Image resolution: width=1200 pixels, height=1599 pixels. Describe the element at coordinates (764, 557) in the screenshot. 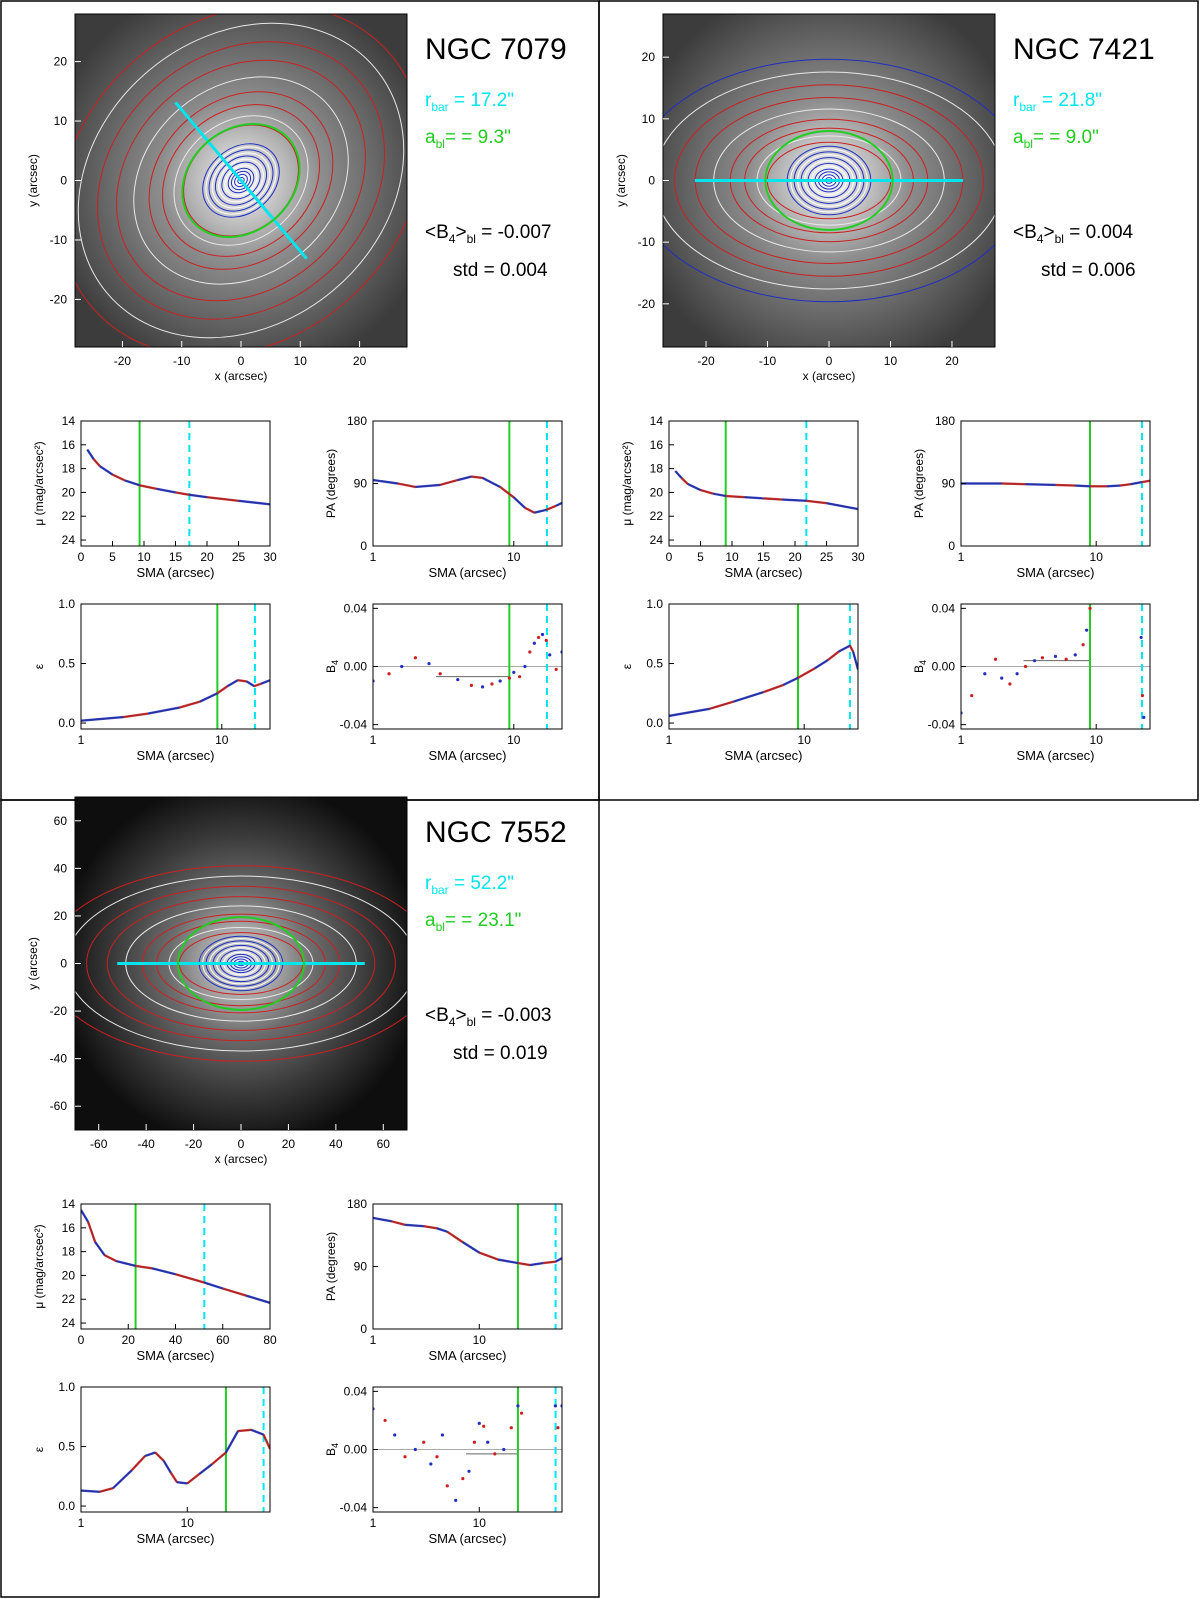

I see `x-tick-label: 15` at that location.